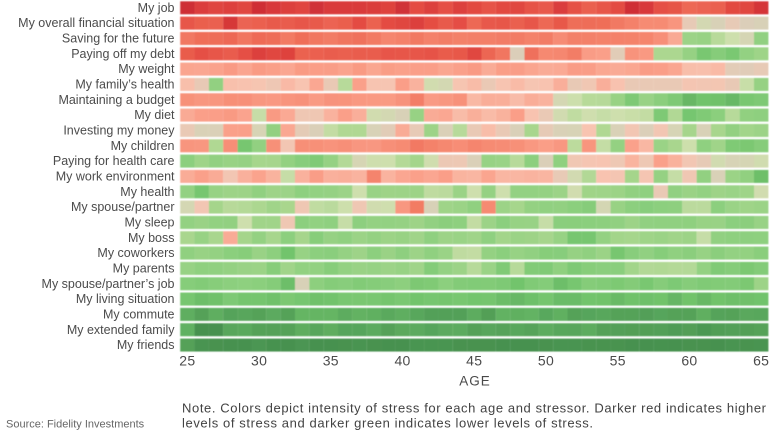 This screenshot has height=431, width=780. What do you see at coordinates (146, 69) in the screenshot?
I see `svg-text: My weight` at bounding box center [146, 69].